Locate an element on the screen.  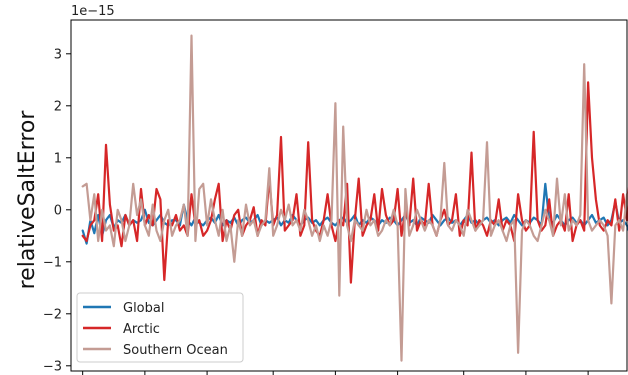
y-offset-label: 1e−15 is located at coordinates (93, 11).